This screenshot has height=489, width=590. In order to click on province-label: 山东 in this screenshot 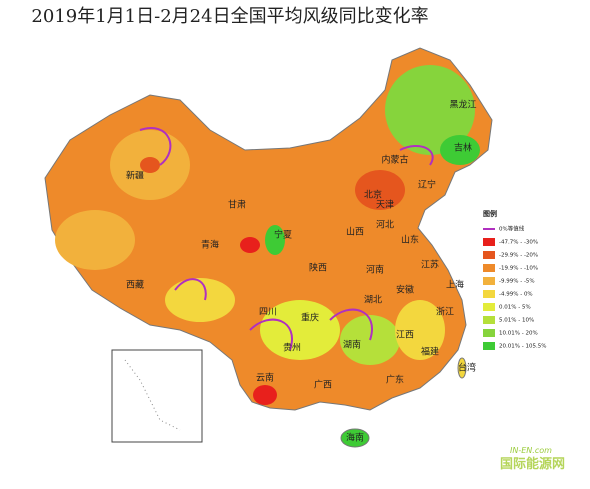, I will do `click(410, 240)`.